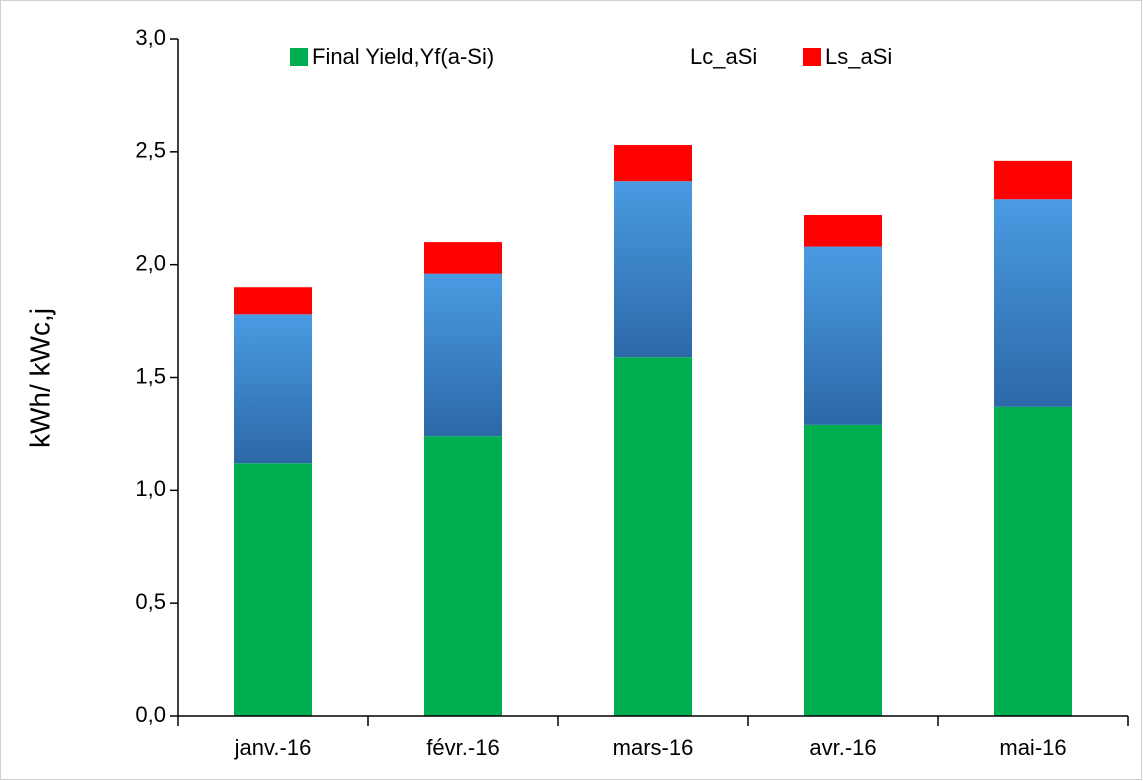 The width and height of the screenshot is (1143, 781). Describe the element at coordinates (150, 262) in the screenshot. I see `y-tick-label: 2,0` at that location.